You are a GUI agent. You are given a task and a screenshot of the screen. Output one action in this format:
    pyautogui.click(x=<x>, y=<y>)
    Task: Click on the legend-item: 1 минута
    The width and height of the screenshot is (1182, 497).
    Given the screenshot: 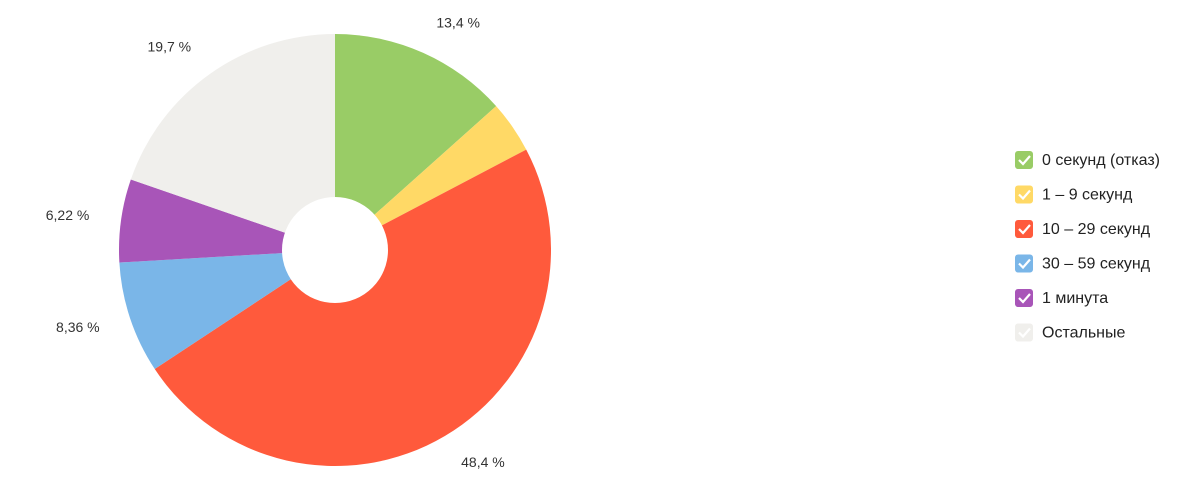 What is the action you would take?
    pyautogui.click(x=1061, y=298)
    